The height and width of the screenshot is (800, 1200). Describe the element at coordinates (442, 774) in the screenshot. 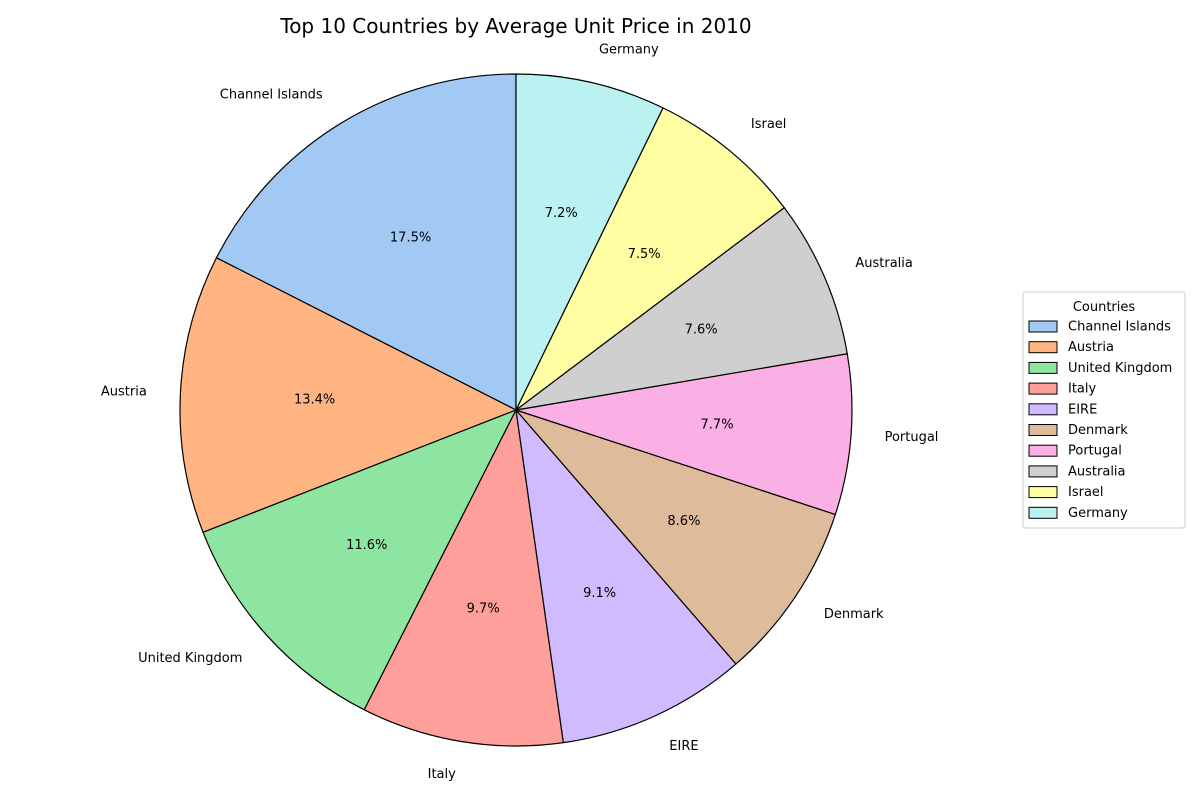

I see `slice-label-italy: Italy` at that location.